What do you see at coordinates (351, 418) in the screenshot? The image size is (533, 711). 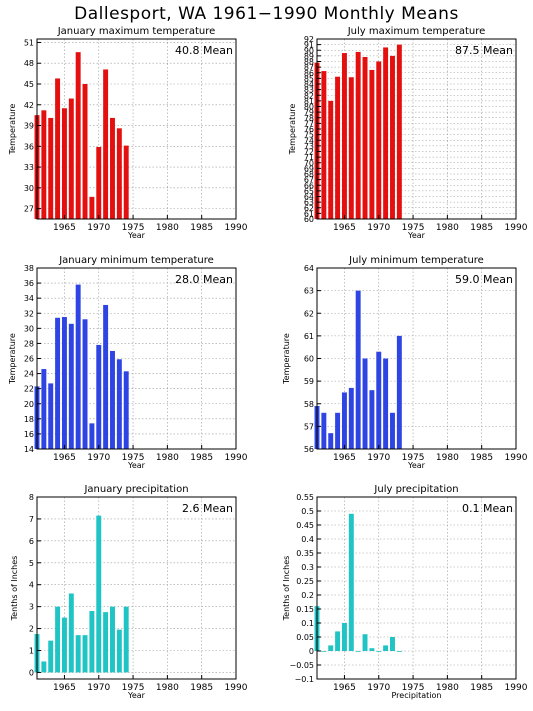 I see `bar-jul-min-1966` at bounding box center [351, 418].